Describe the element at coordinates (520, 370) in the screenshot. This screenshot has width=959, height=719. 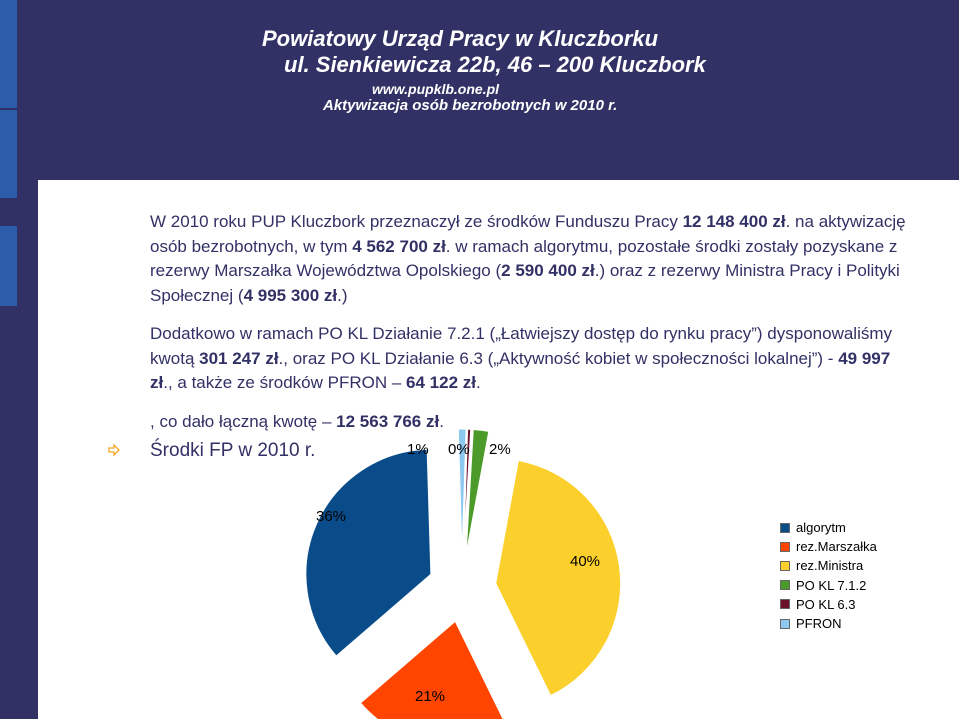
I see `amount: 49 997 zł` at that location.